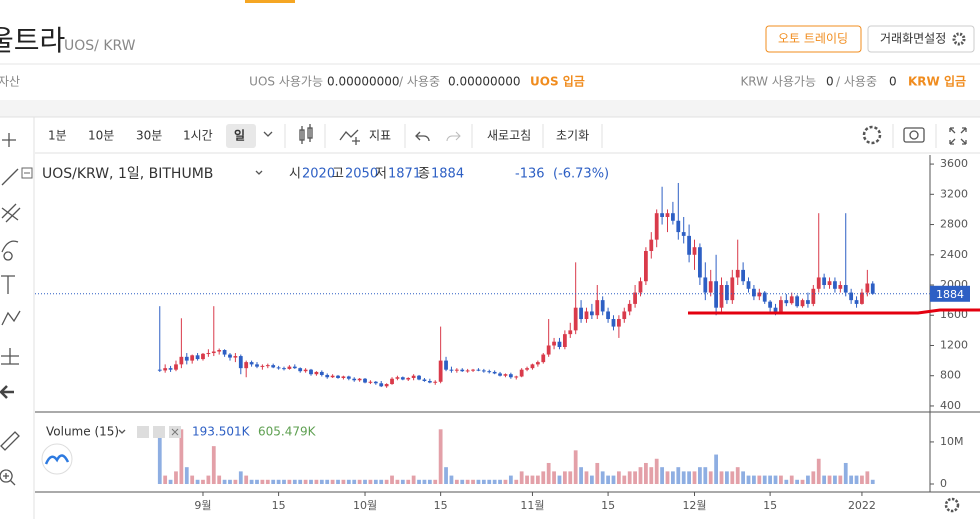 This screenshot has height=519, width=980. I want to click on text-tool, so click(8, 284).